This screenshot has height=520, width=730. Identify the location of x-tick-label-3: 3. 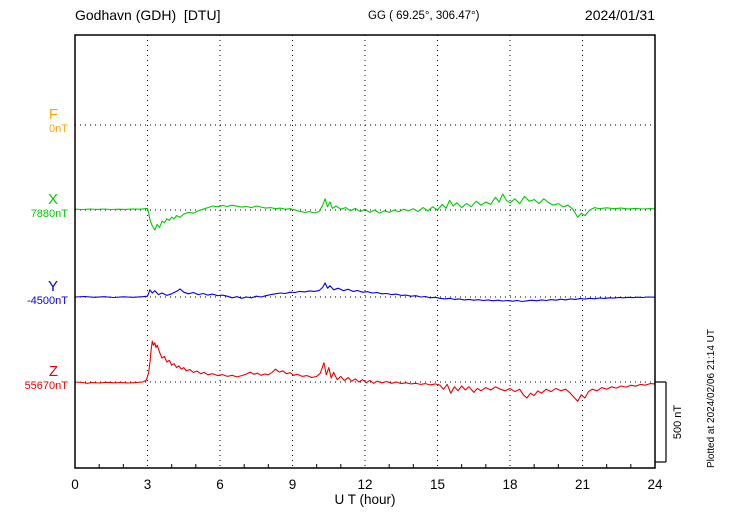
(148, 484).